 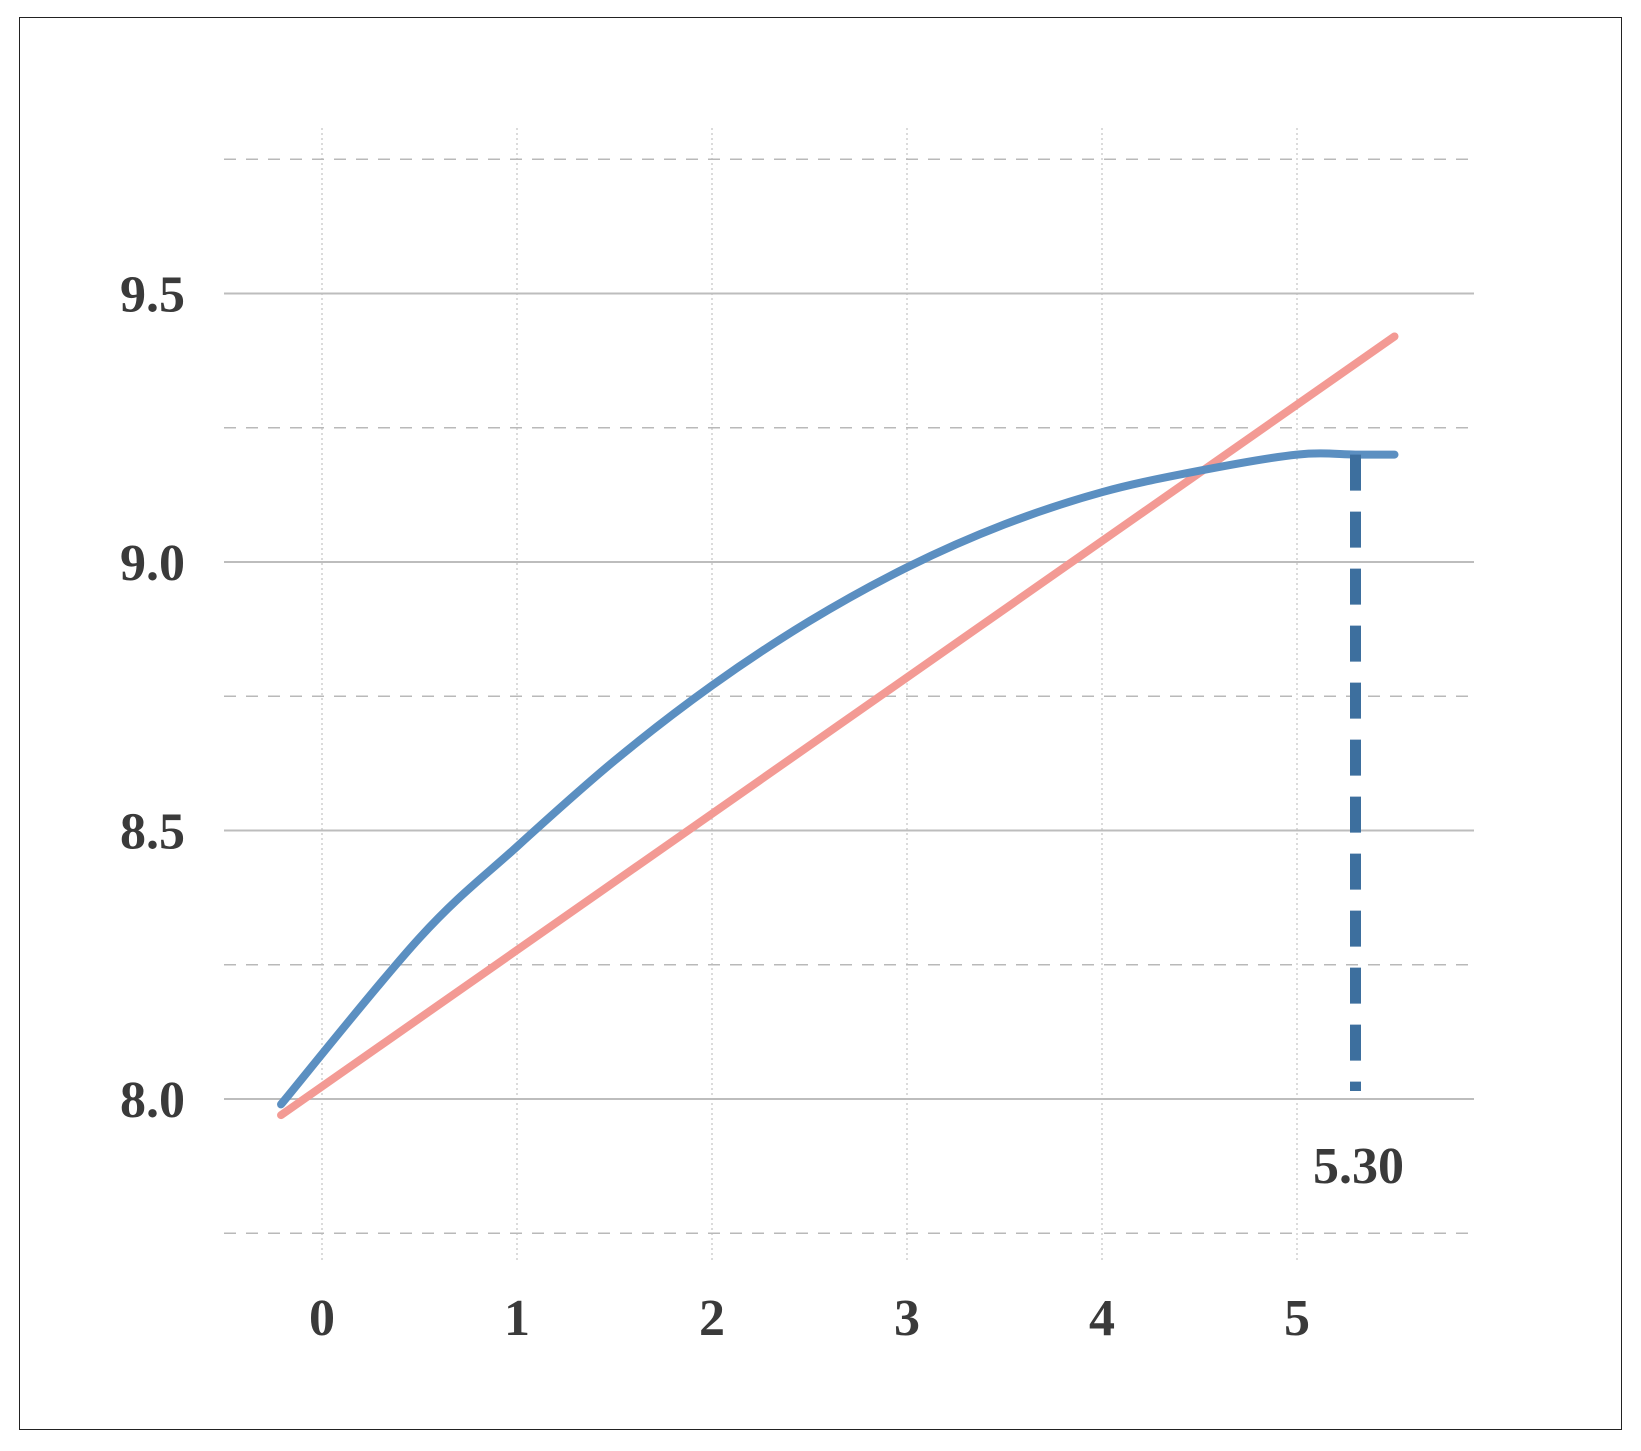 I want to click on annotation-layer: 5.30, so click(x=1358, y=824).